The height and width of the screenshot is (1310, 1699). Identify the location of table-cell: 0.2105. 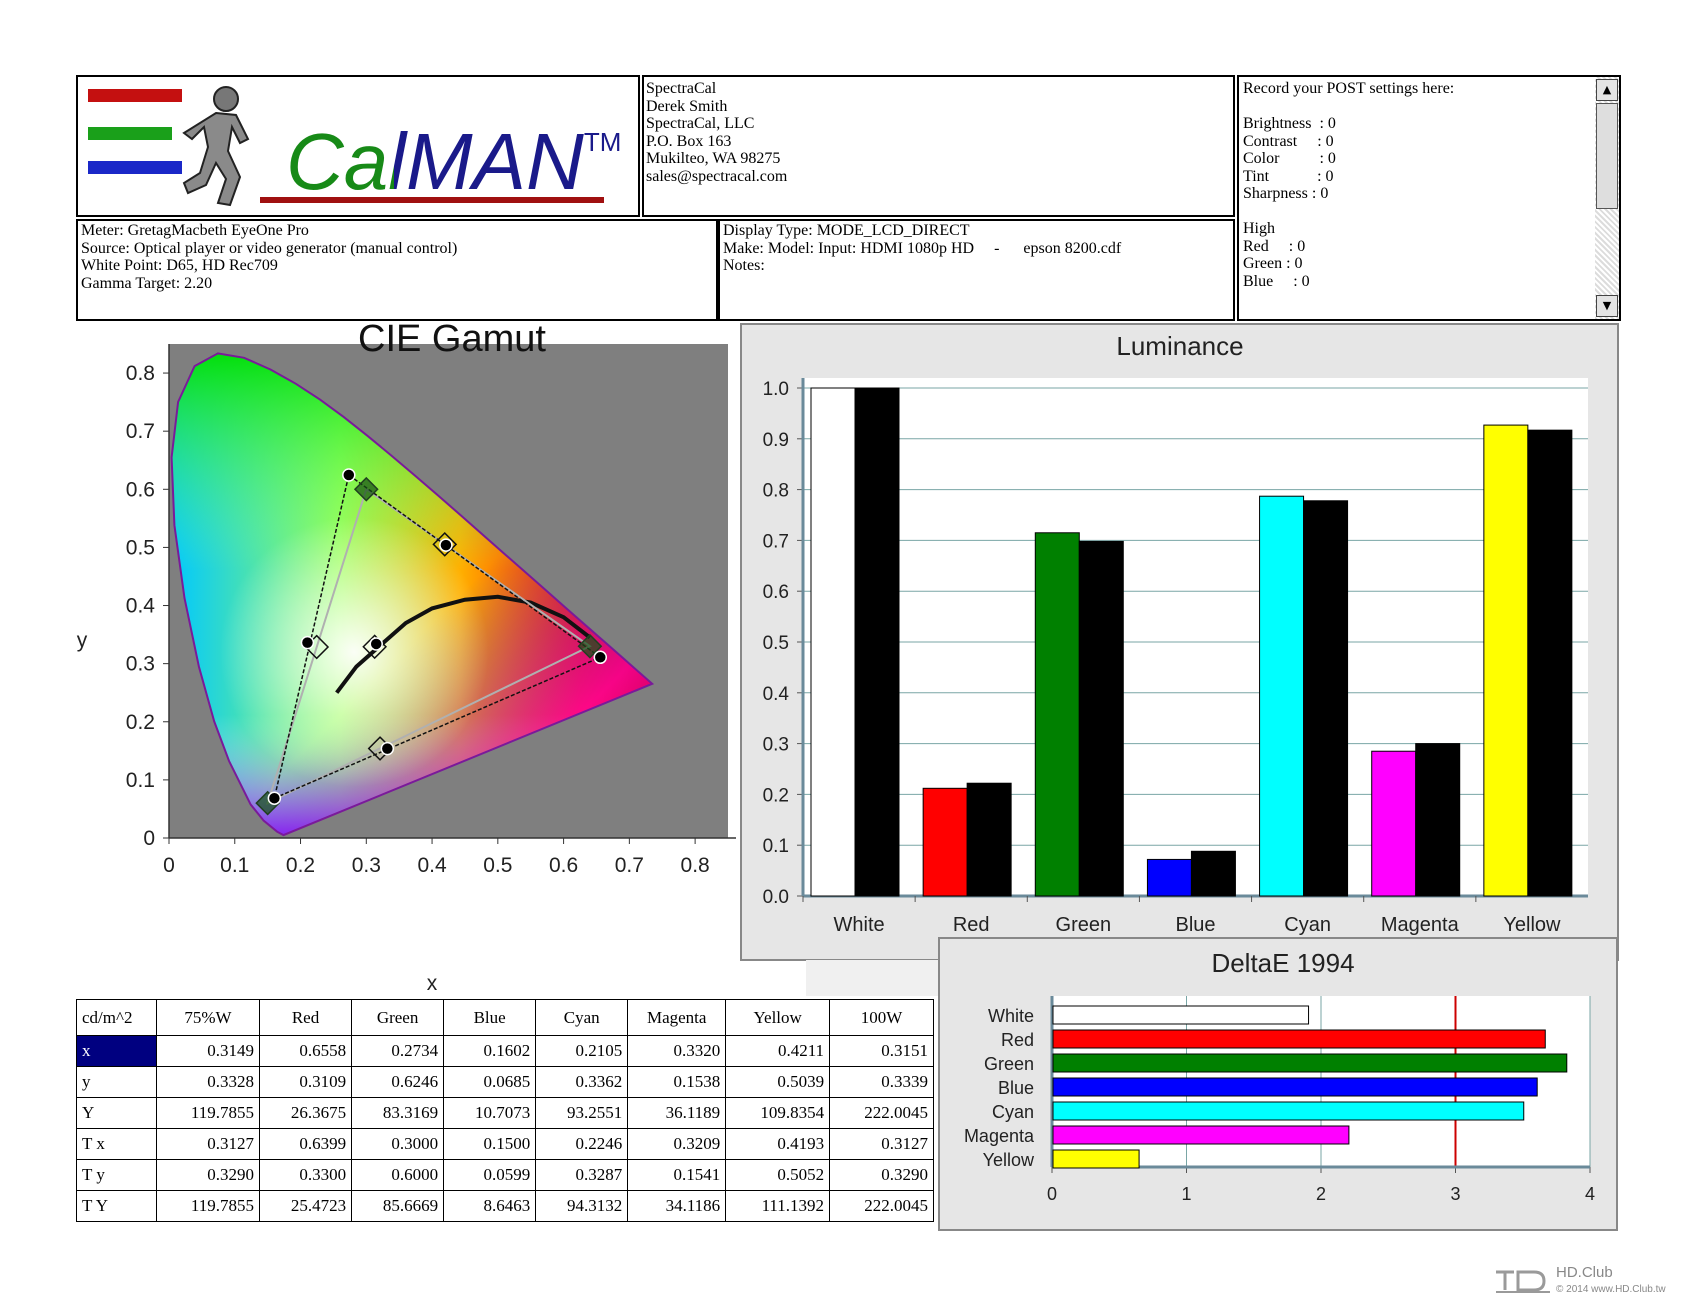
(582, 1051).